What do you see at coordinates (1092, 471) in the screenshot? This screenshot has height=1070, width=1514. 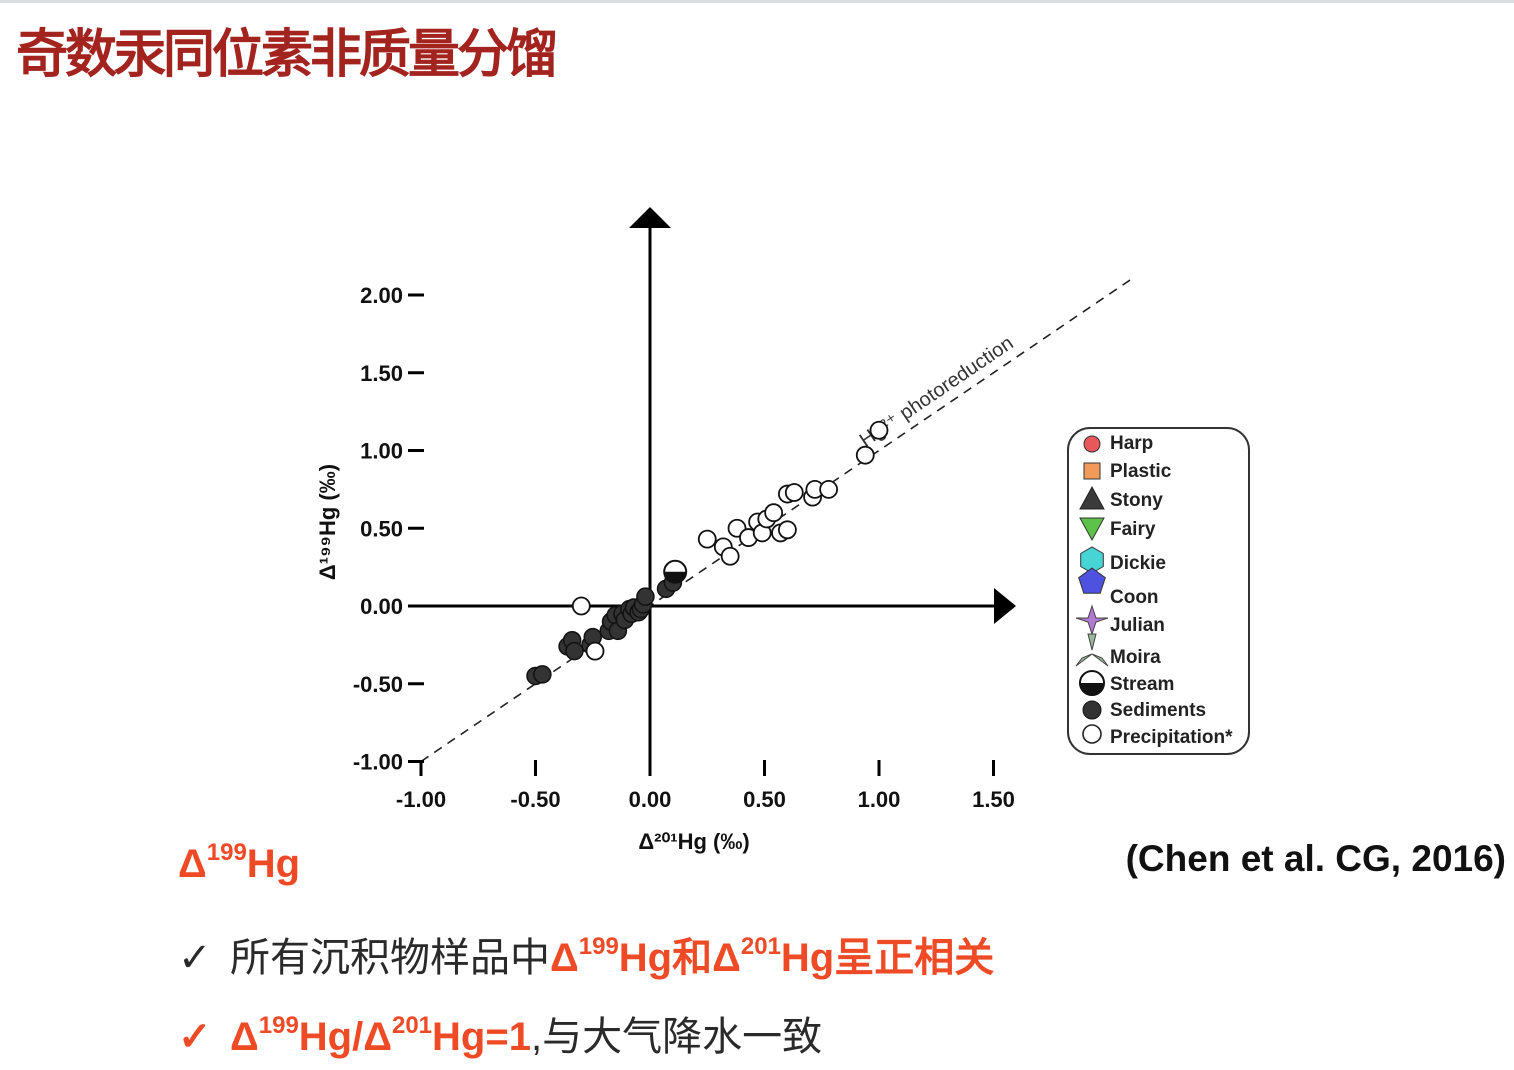 I see `plastic-icon` at bounding box center [1092, 471].